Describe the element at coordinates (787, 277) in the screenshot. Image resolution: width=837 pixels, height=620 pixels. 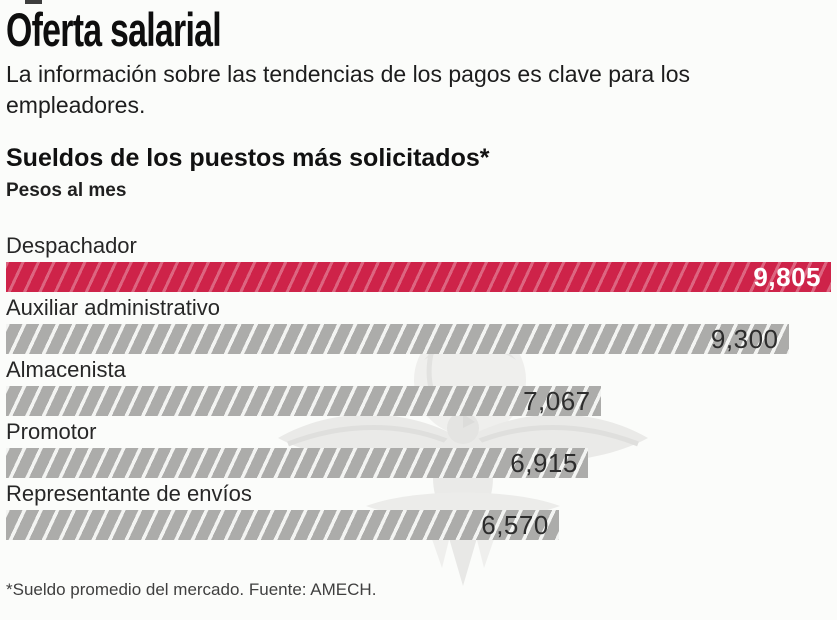
I see `bar-value-label: 9,805` at that location.